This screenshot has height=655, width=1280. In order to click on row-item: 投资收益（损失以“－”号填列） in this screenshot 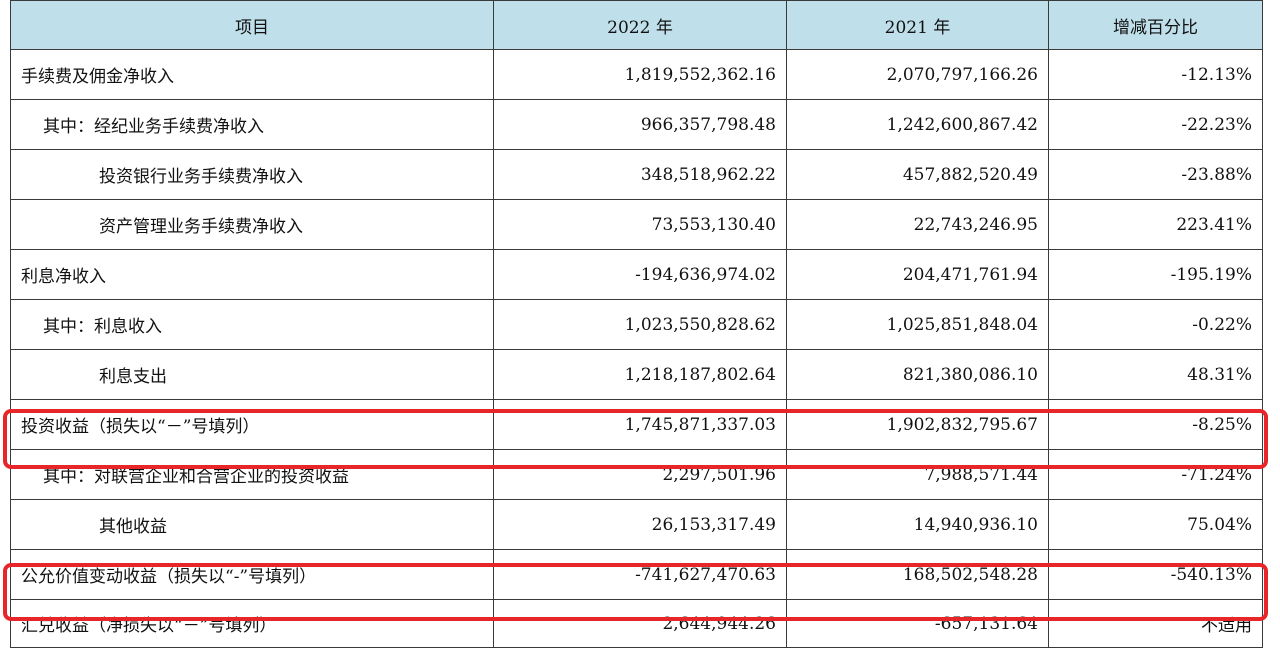, I will do `click(252, 424)`.